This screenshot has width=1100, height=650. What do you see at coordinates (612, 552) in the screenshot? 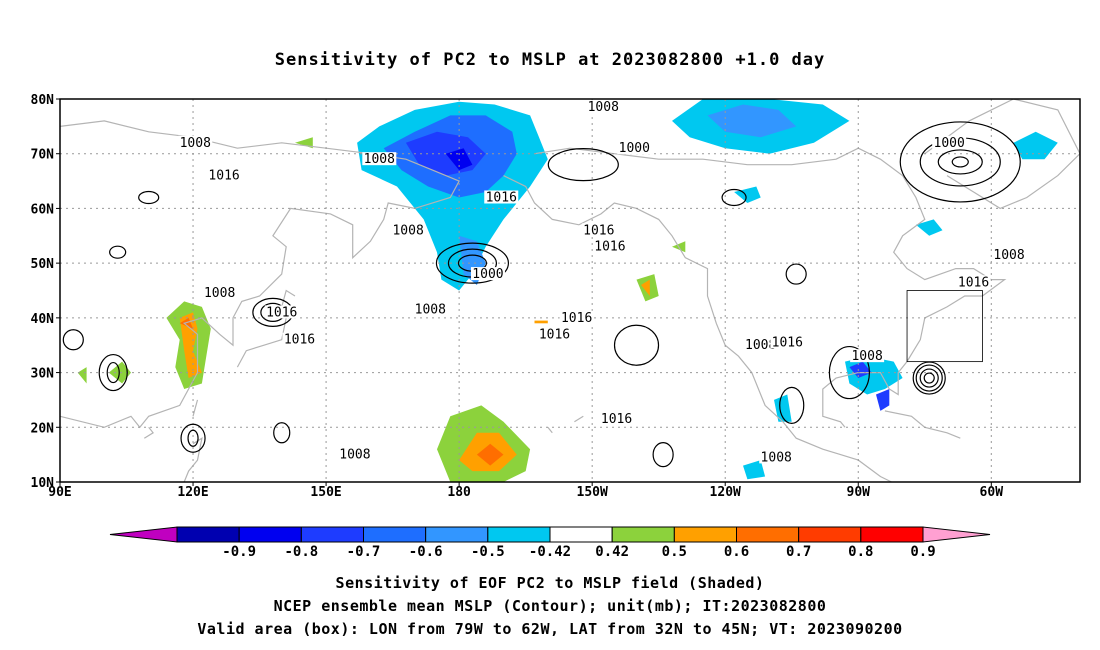
I see `colorbar-label: 0.42` at bounding box center [612, 552].